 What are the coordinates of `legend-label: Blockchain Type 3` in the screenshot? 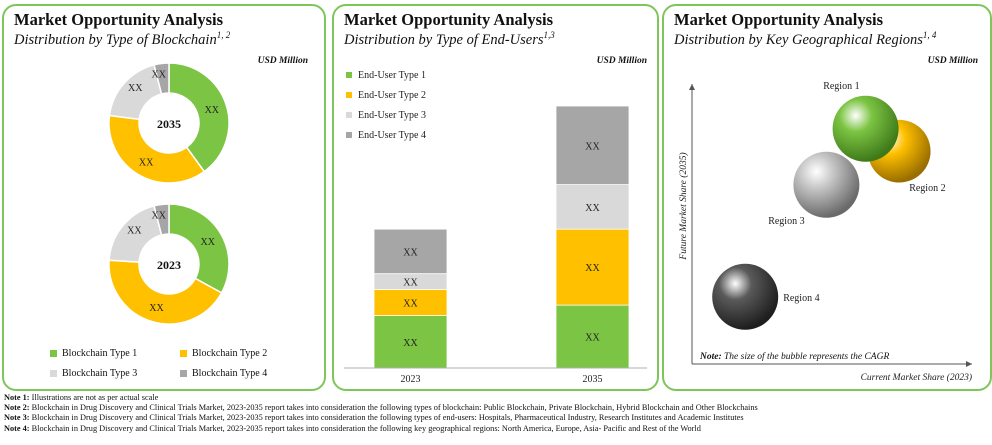 It's located at (100, 373).